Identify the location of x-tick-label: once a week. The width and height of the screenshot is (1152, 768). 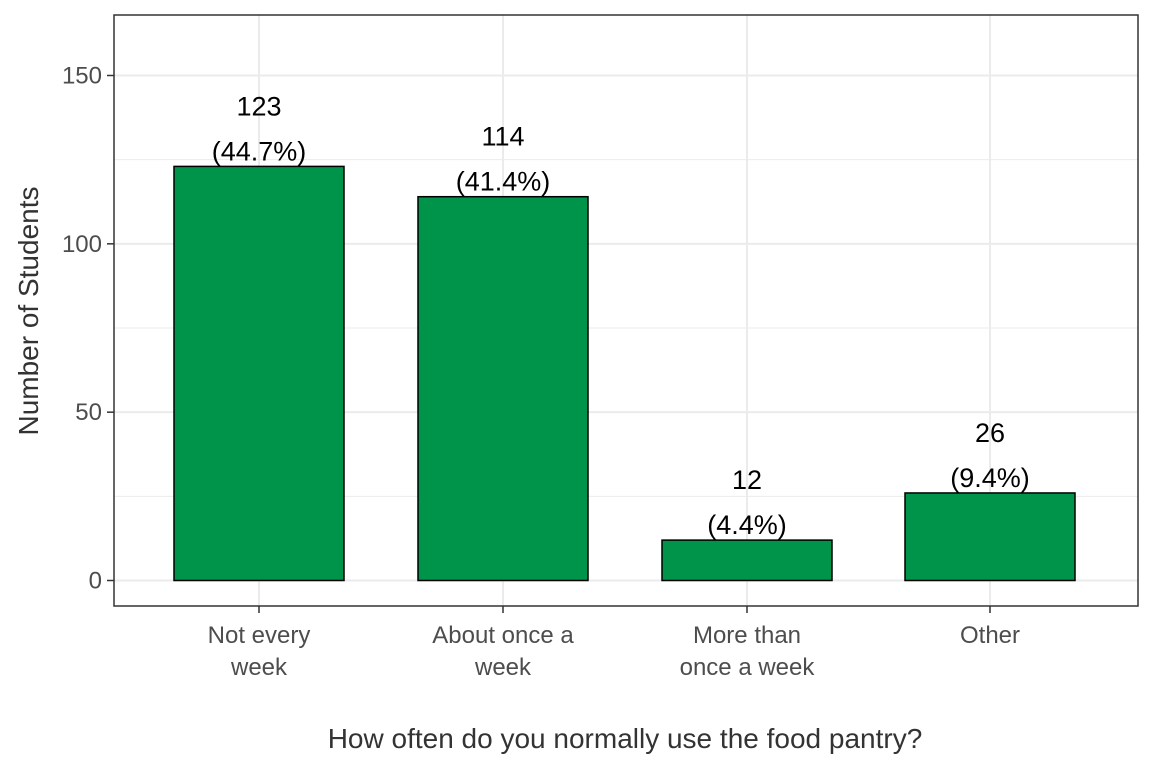
(748, 667).